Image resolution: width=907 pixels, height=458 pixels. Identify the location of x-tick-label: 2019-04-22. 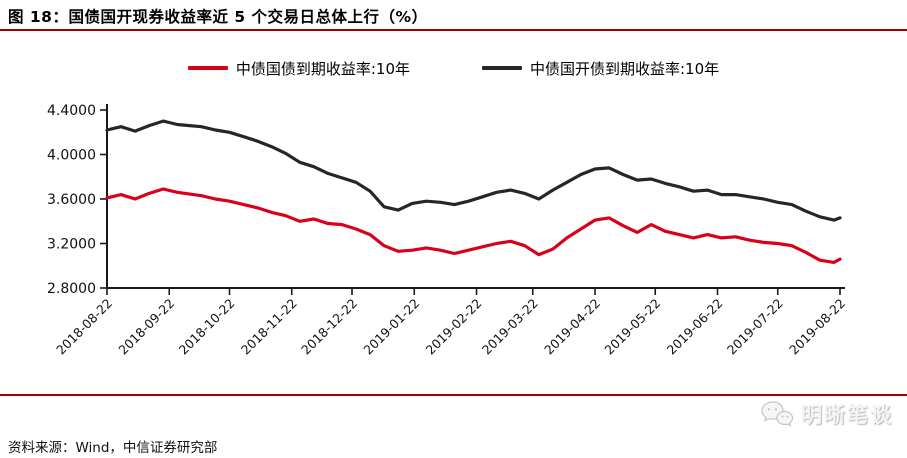
(572, 327).